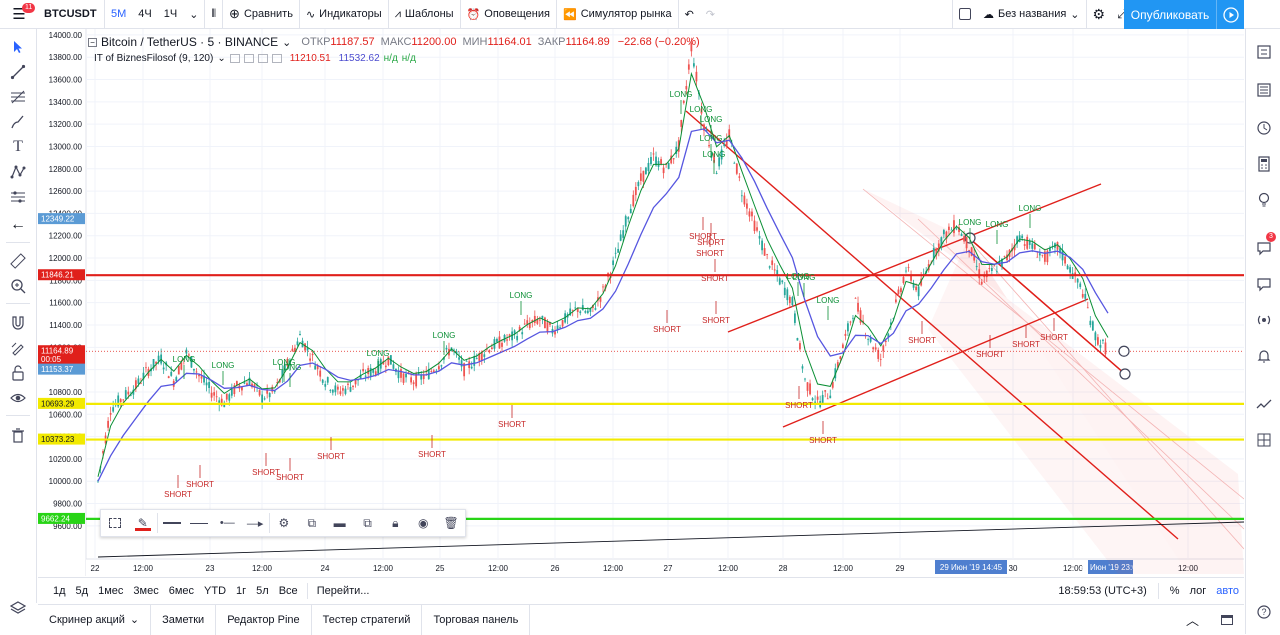 The width and height of the screenshot is (1280, 635). What do you see at coordinates (288, 590) in the screenshot?
I see `range-all: Все` at bounding box center [288, 590].